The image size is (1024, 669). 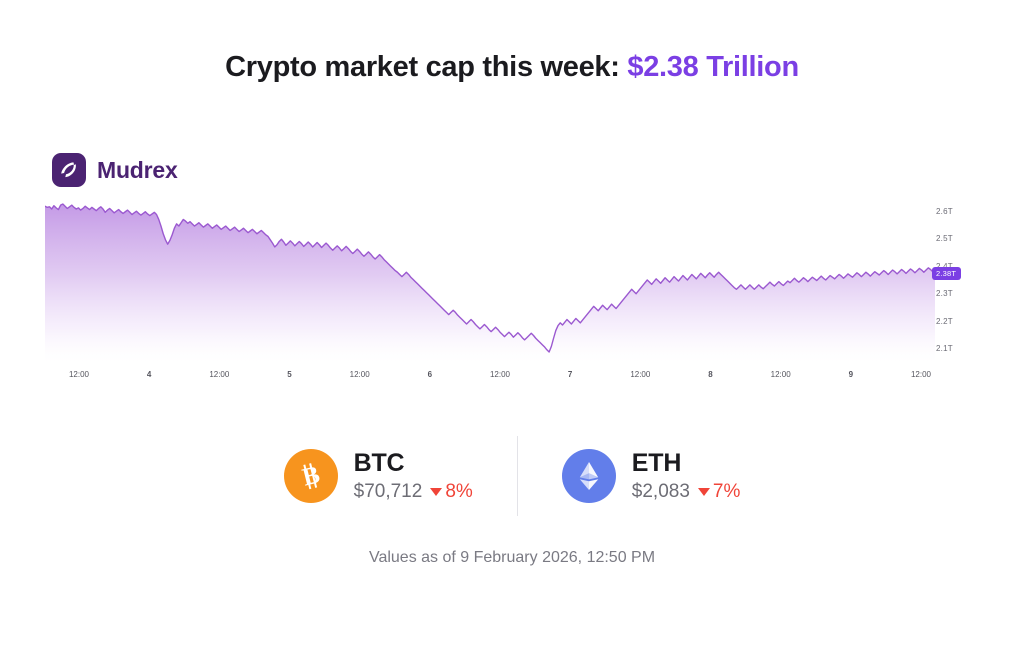 I want to click on y-tick-label: 2.1T, so click(x=944, y=349).